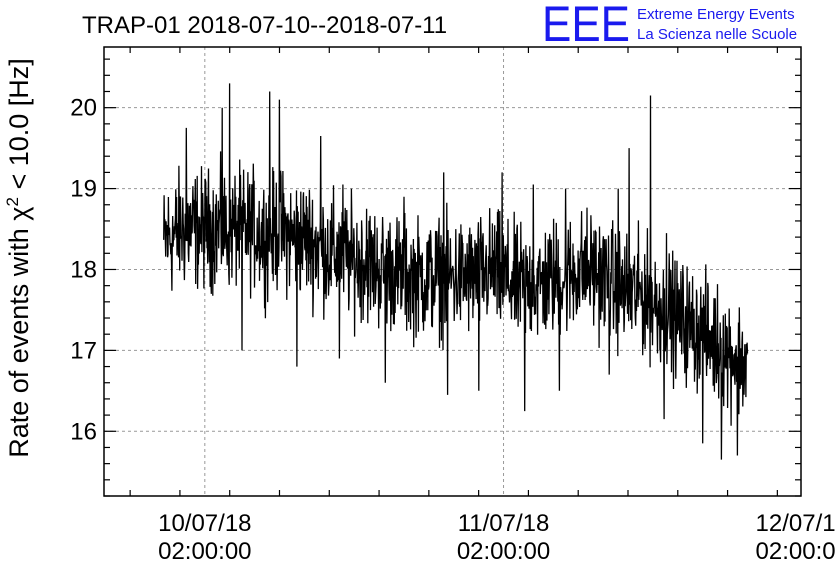  I want to click on y-tick-label: 20, so click(83, 108).